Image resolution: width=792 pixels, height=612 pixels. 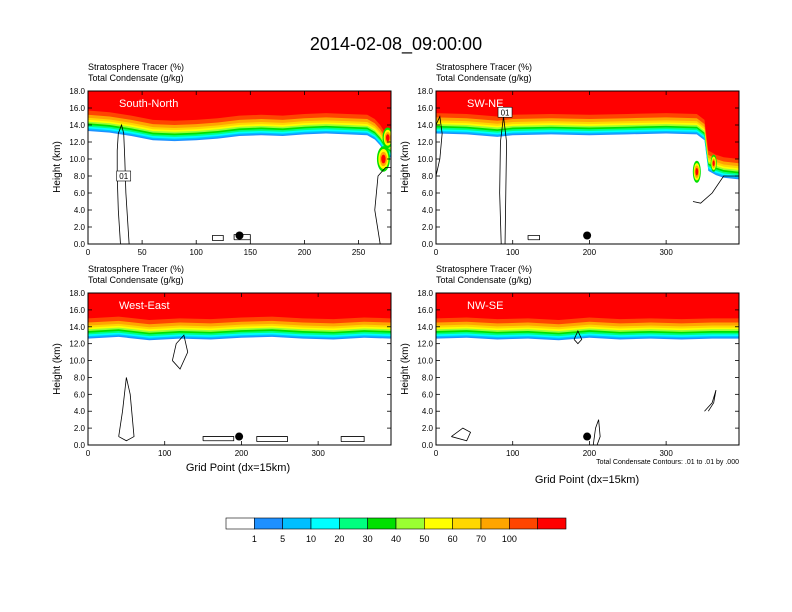 What do you see at coordinates (481, 539) in the screenshot?
I see `colorbar-level-label: 70` at bounding box center [481, 539].